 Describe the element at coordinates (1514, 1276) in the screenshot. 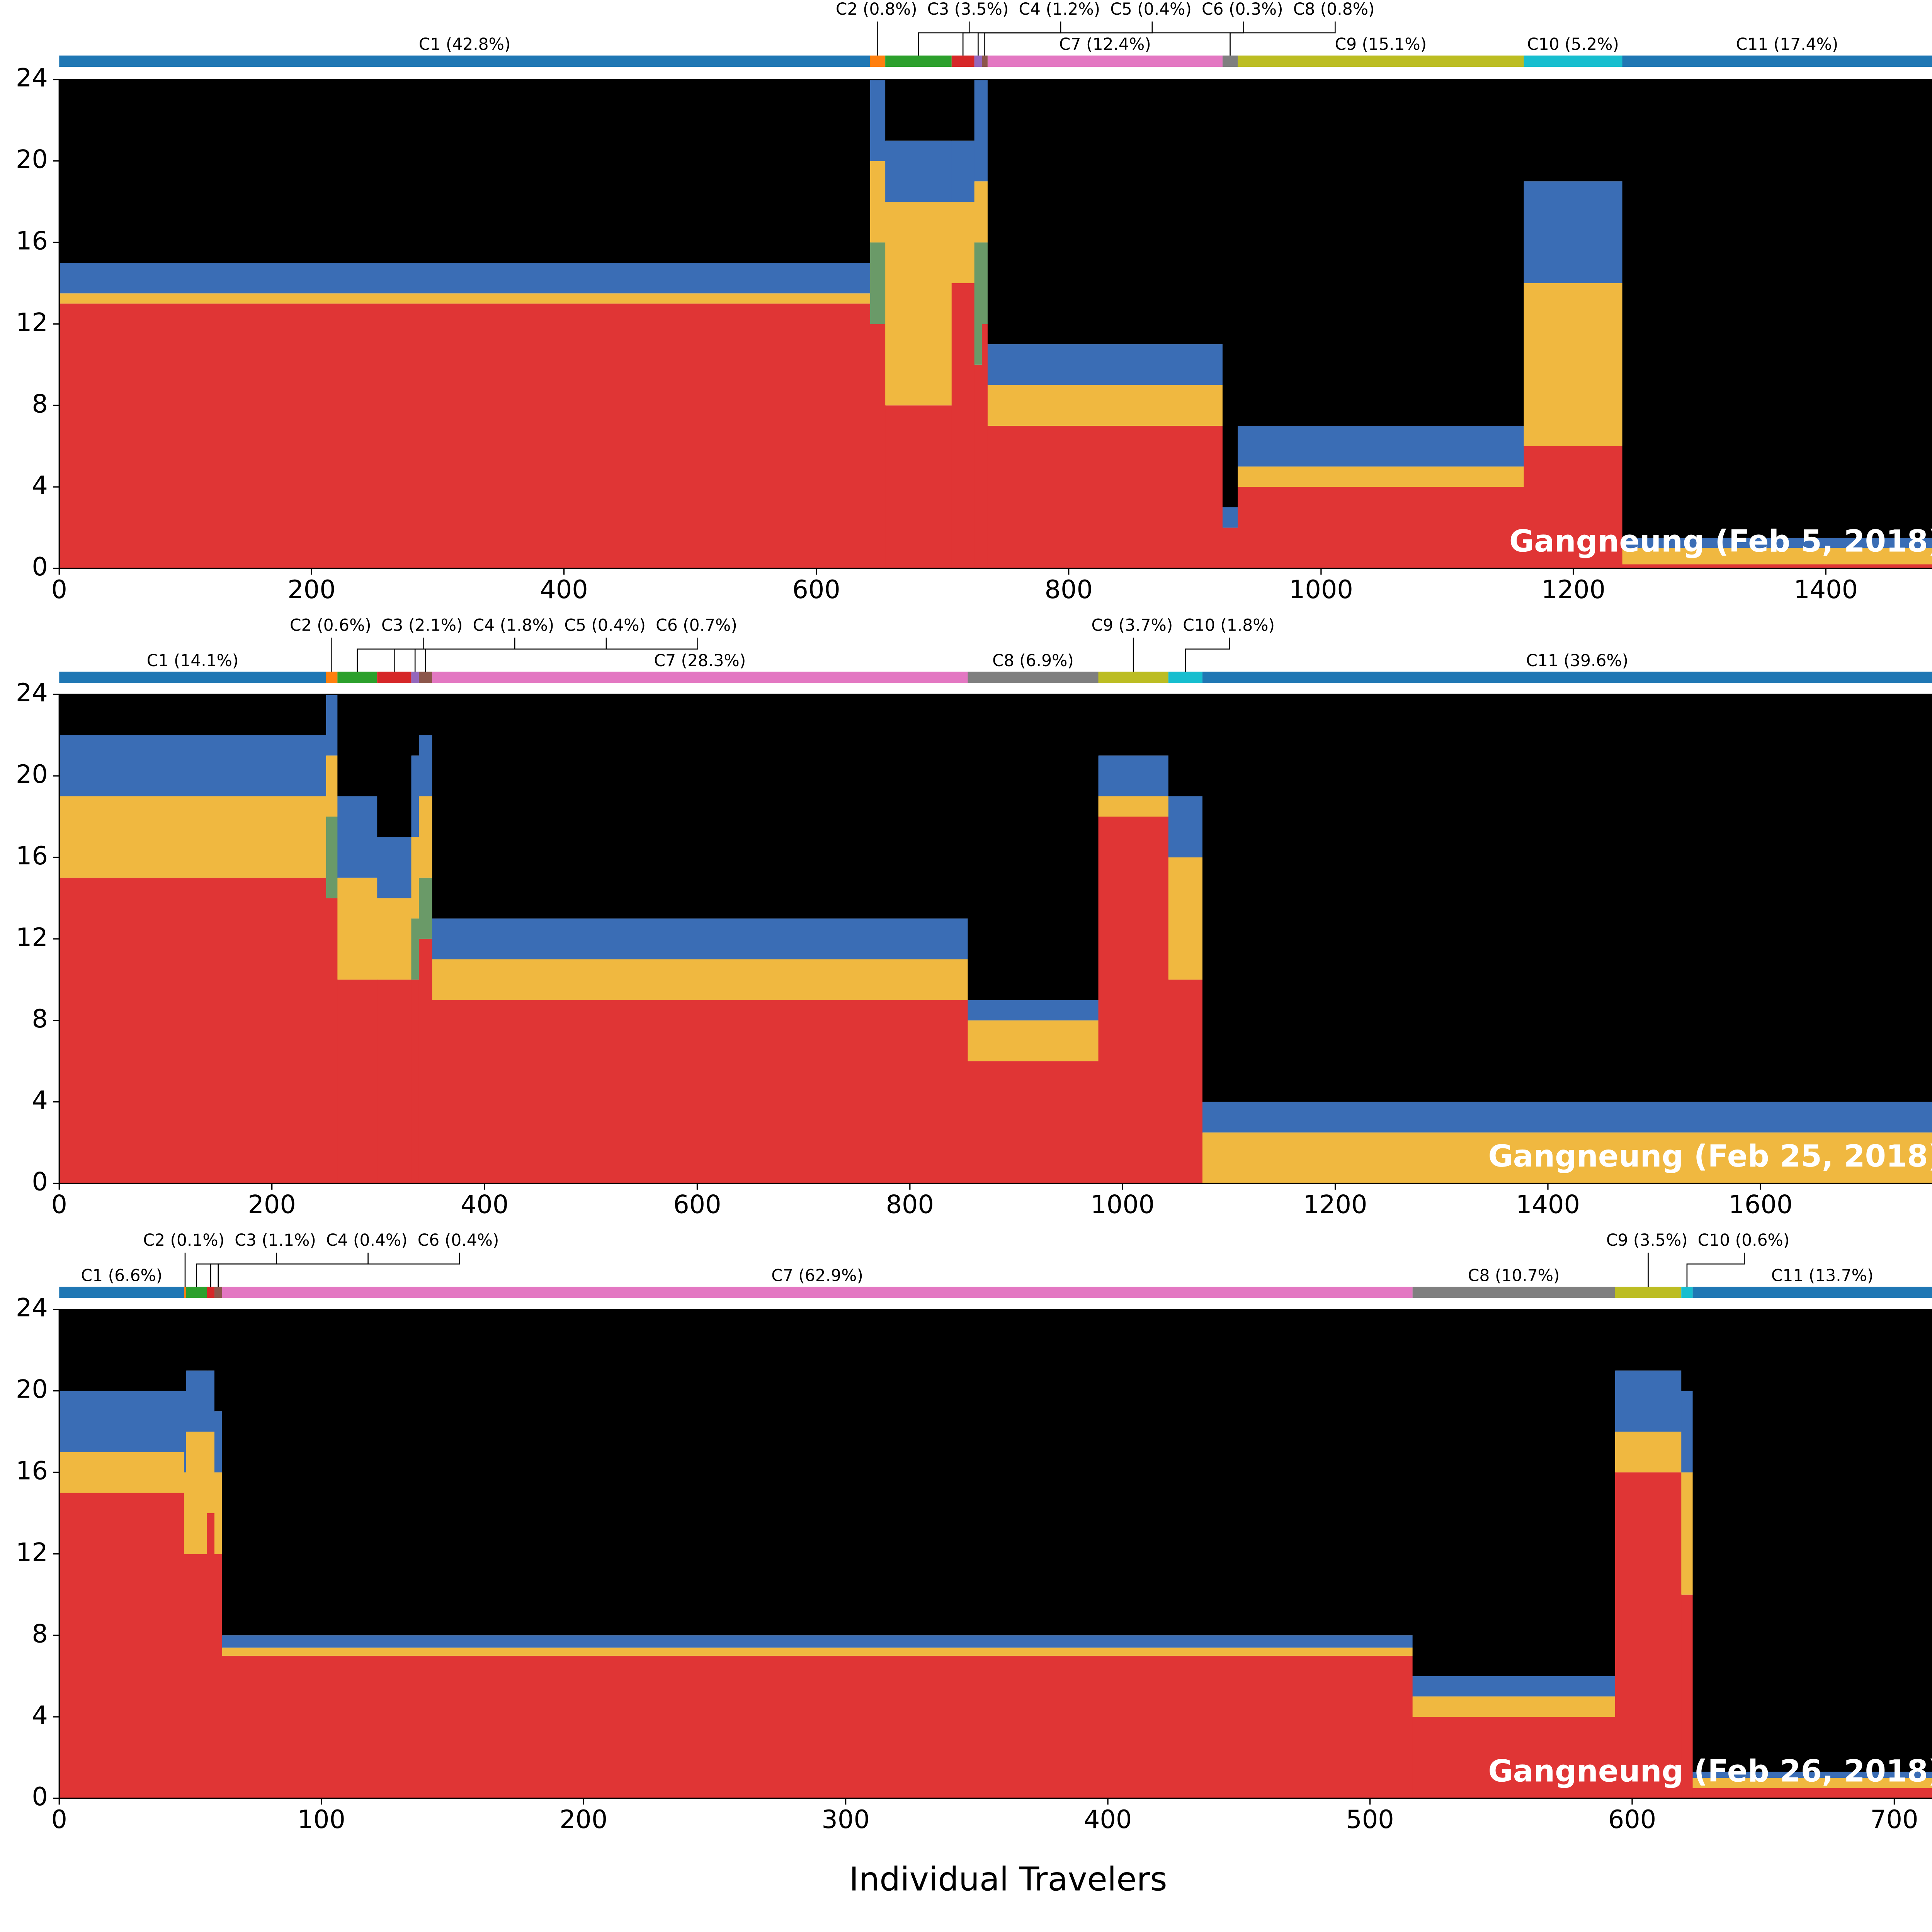

I see `cluster-label: C8 (10.7%)` at that location.